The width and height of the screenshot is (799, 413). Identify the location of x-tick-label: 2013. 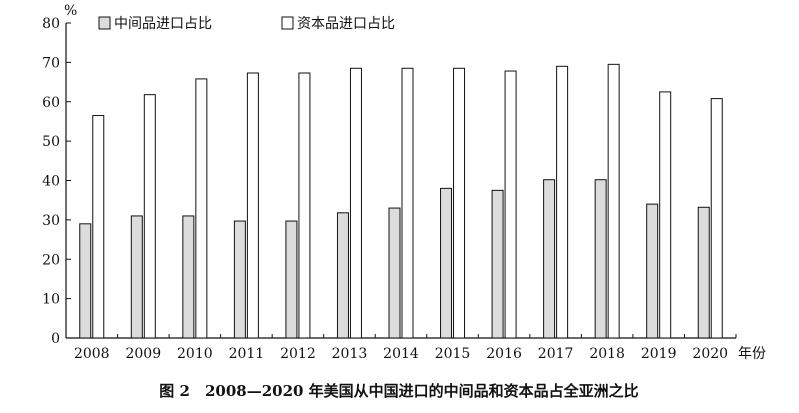
(350, 354).